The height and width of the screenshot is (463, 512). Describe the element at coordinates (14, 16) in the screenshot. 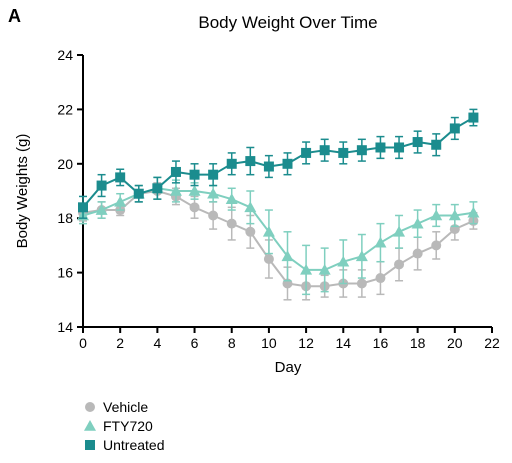

I see `panel-letter: A` at that location.